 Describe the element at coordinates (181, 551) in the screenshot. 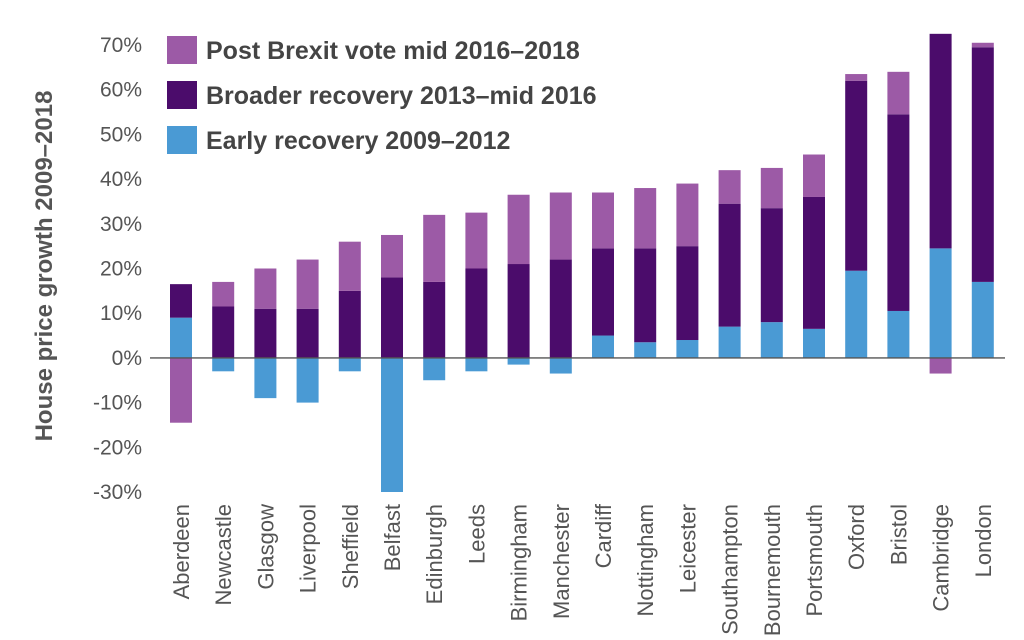

I see `x-category-label: Aberdeen` at that location.